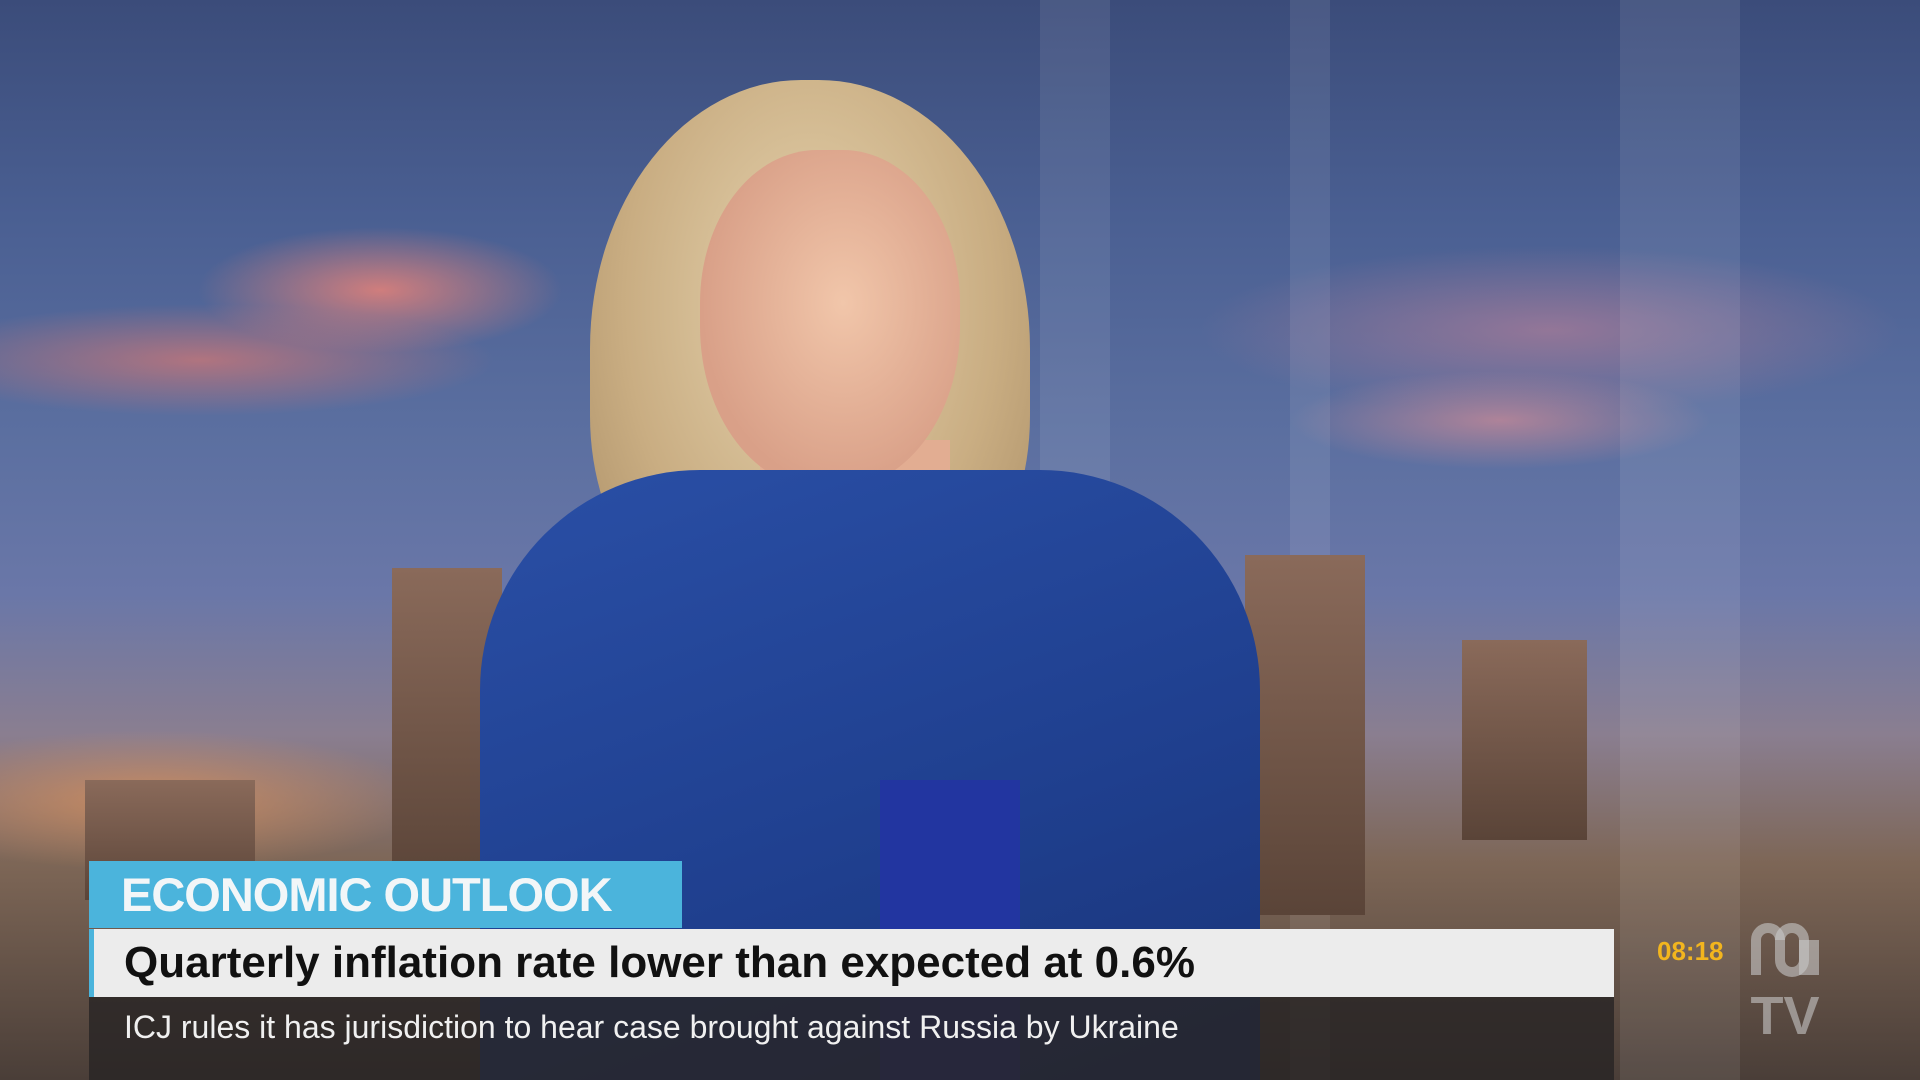 The height and width of the screenshot is (1080, 1920). I want to click on clock: 08:18, so click(1690, 951).